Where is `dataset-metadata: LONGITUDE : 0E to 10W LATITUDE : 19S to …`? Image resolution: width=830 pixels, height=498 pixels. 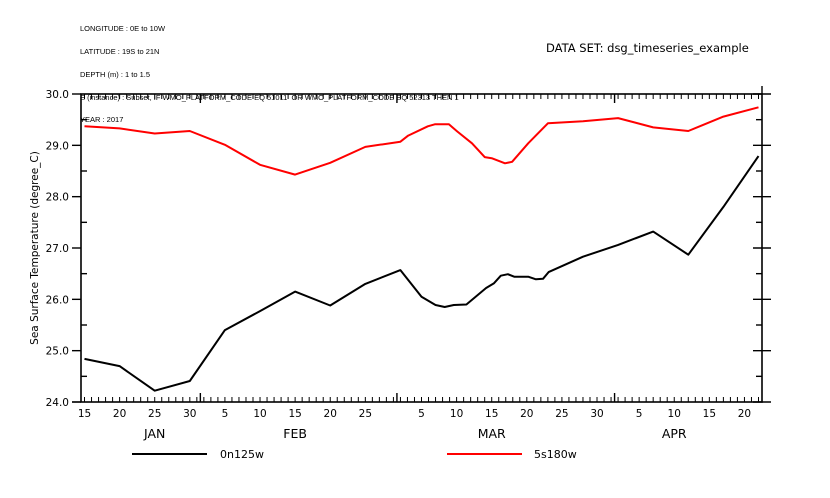
dataset-metadata: LONGITUDE : 0E to 10W LATITUDE : 19S to … is located at coordinates (269, 71).